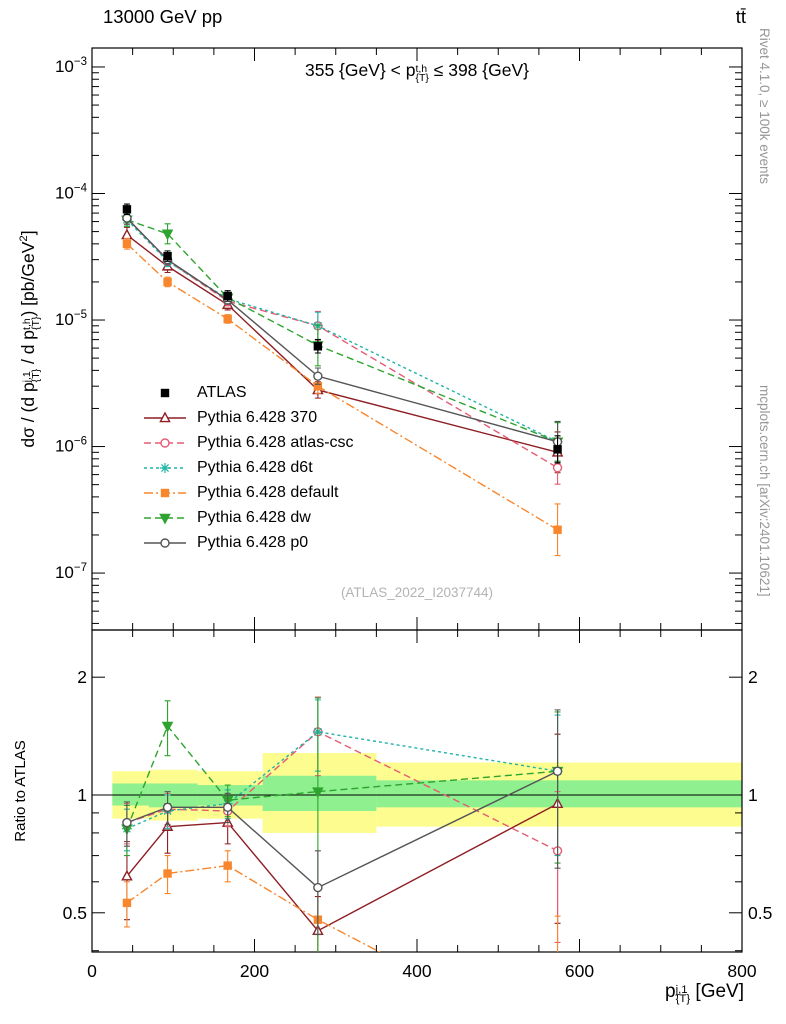  I want to click on mcplots-credit-note: mcplots.cern.ch [arXiv:2401.10621], so click(764, 491).